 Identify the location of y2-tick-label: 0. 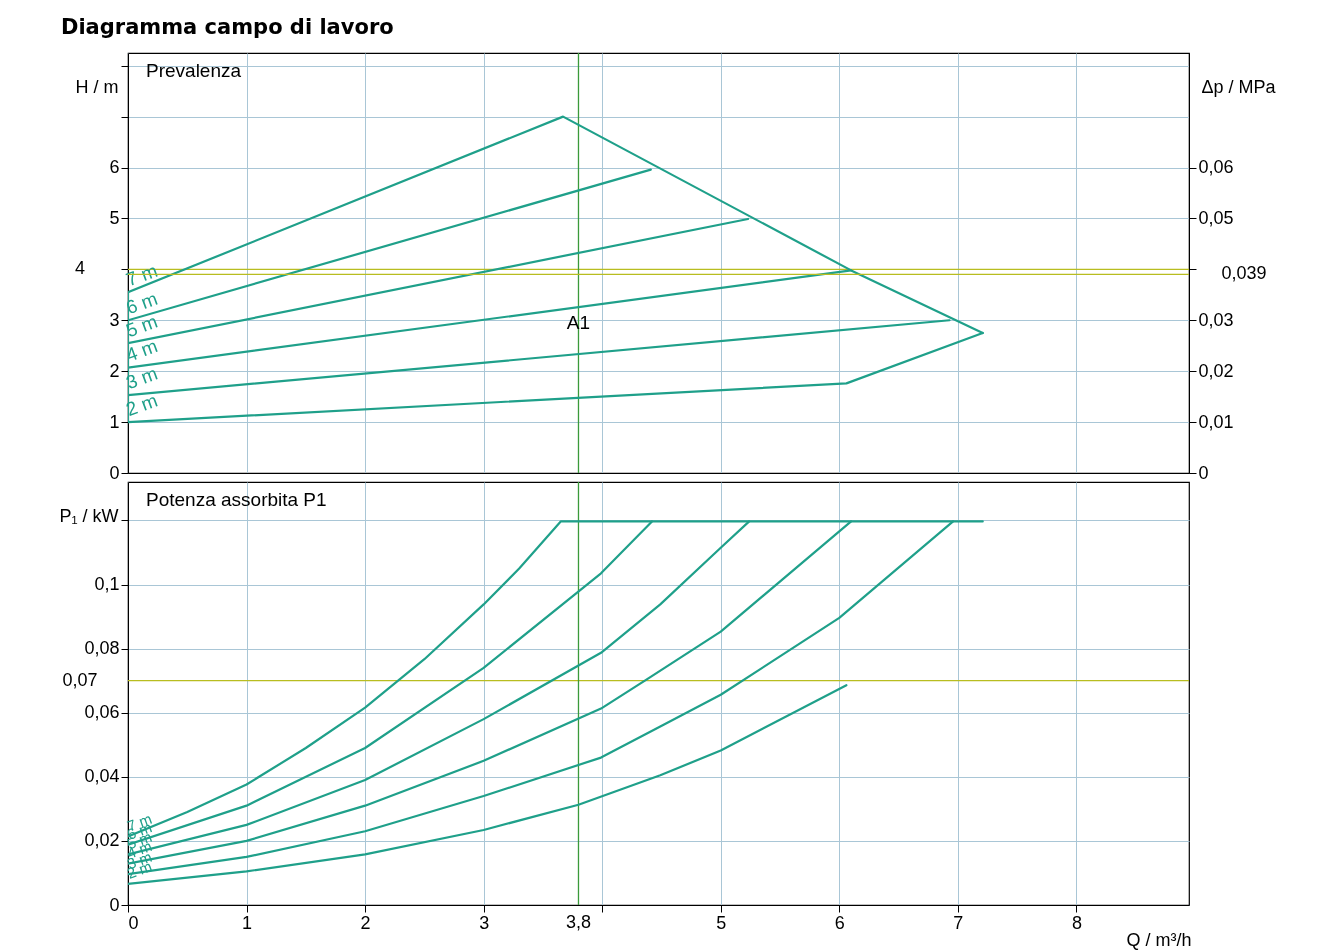
(1203, 472).